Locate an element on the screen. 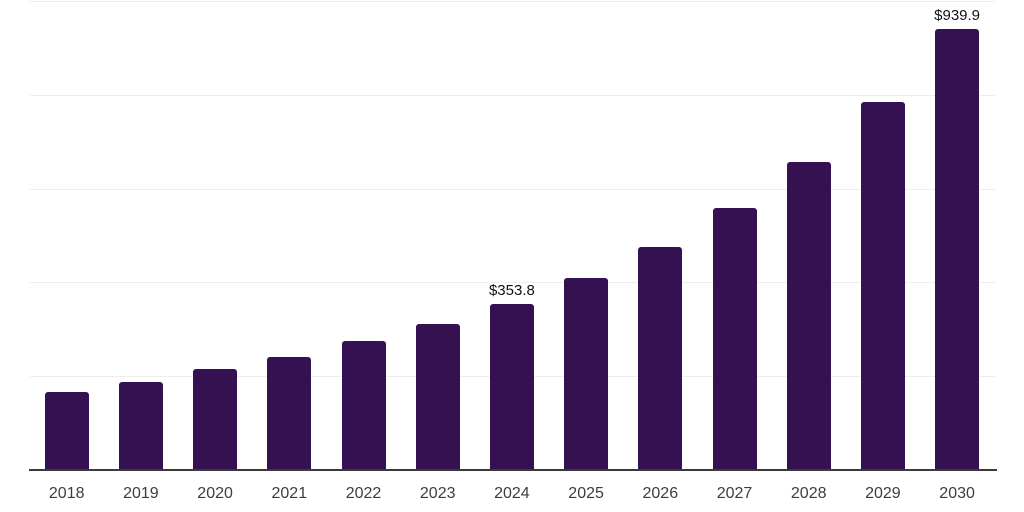 This screenshot has width=1024, height=512. data-label-2024: $353.8 is located at coordinates (511, 291).